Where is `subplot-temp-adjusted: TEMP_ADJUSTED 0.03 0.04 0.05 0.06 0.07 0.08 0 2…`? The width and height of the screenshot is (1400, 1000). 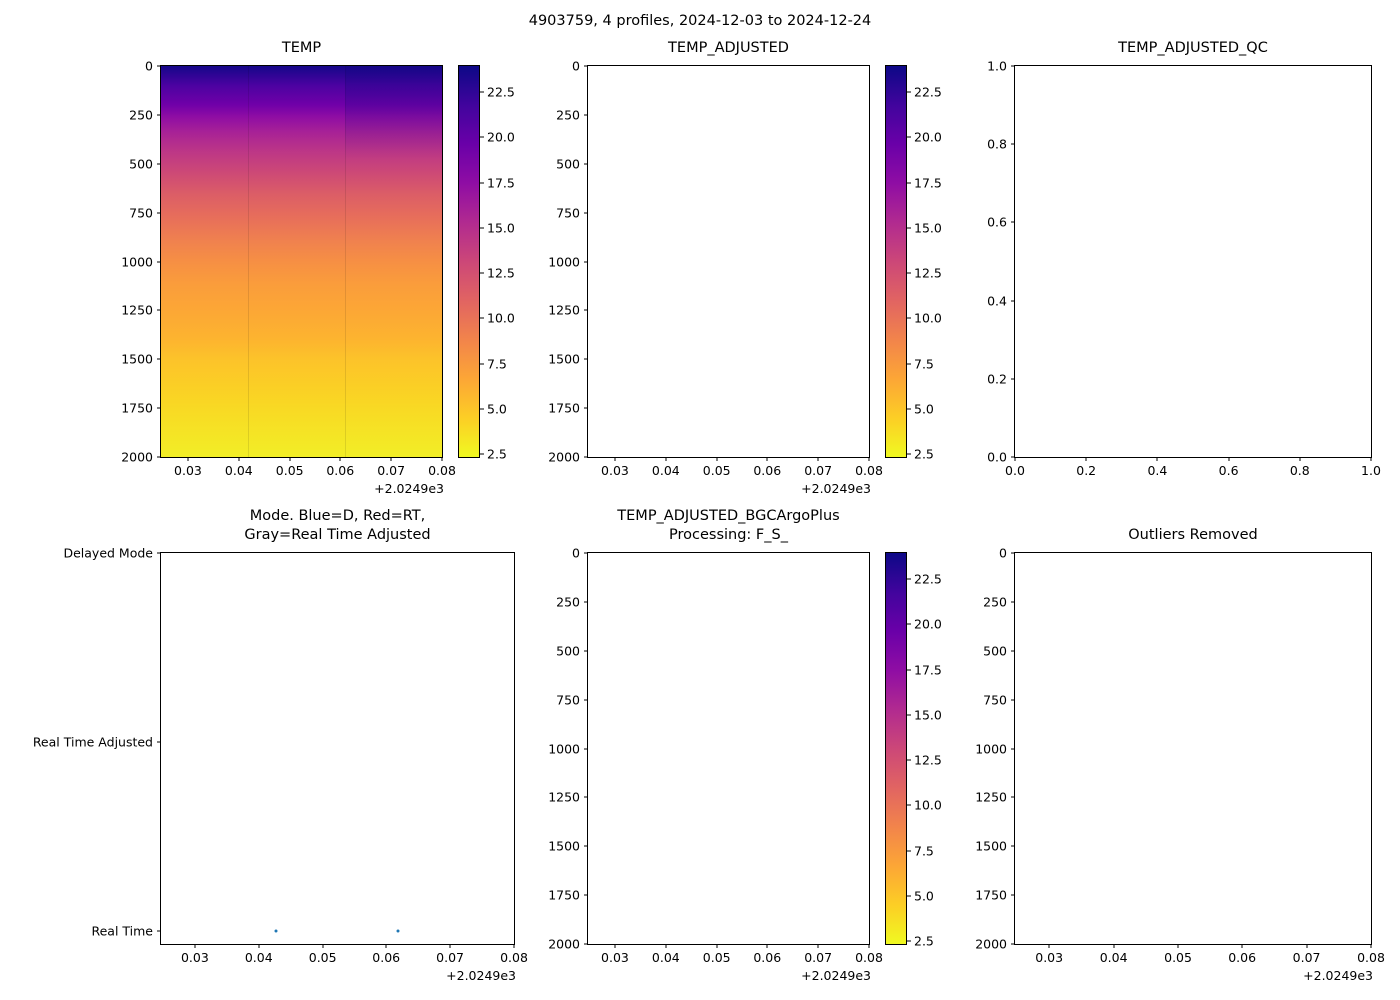
subplot-temp-adjusted: TEMP_ADJUSTED 0.03 0.04 0.05 0.06 0.07 0.08 0 2… is located at coordinates (745, 268).